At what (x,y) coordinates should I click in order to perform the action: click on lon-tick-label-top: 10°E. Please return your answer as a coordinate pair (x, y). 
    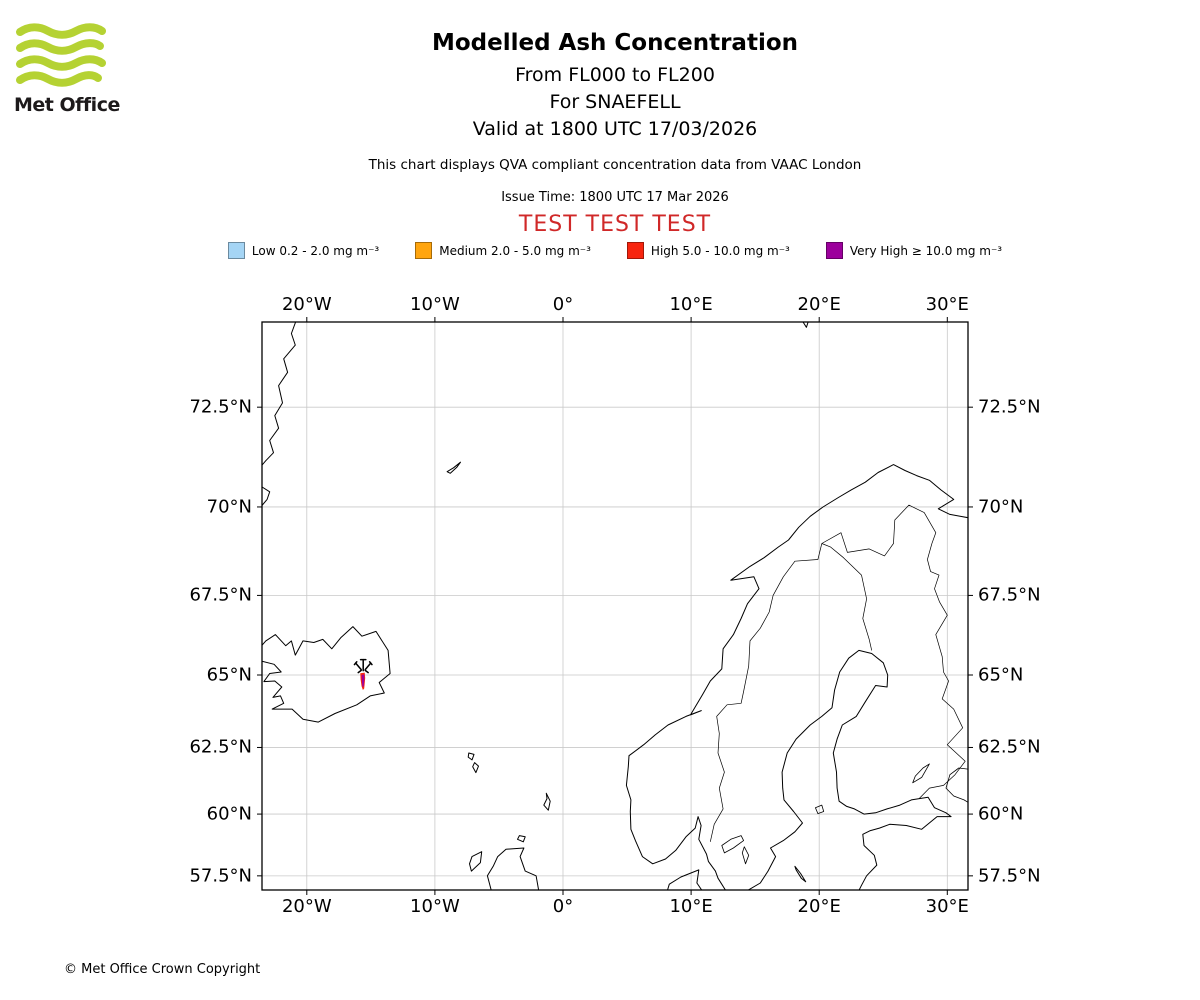
    Looking at the image, I should click on (691, 304).